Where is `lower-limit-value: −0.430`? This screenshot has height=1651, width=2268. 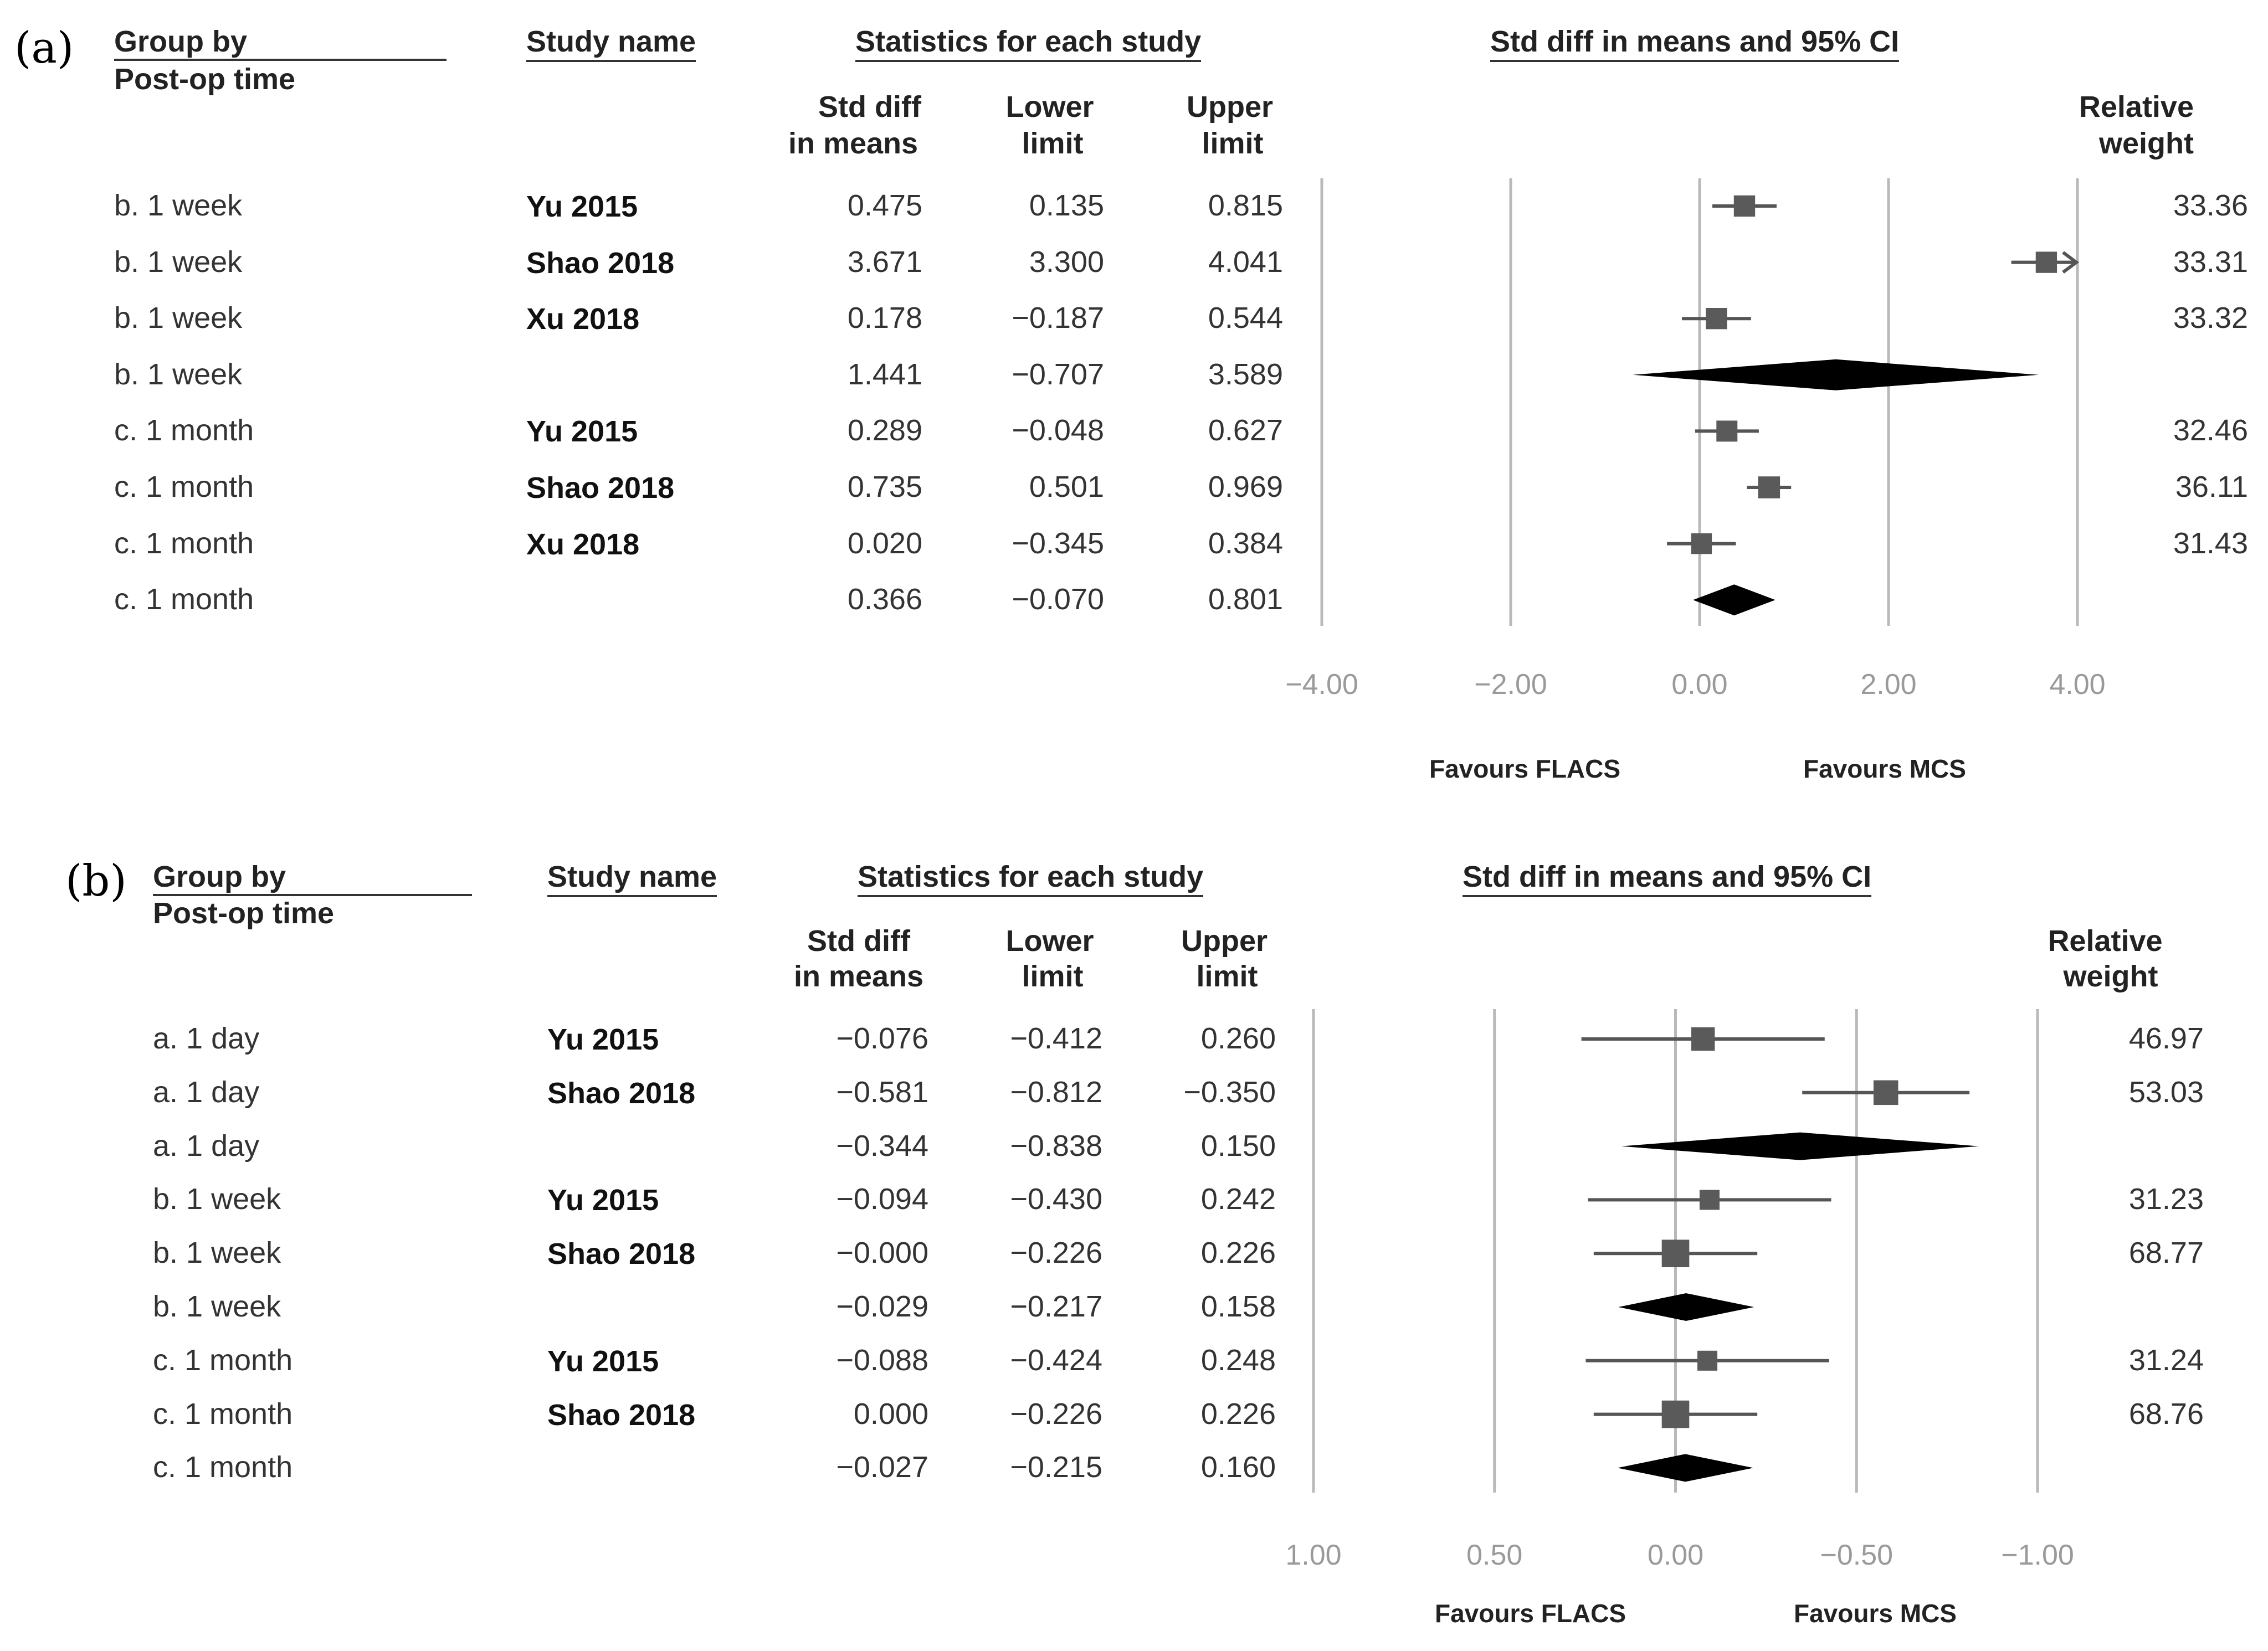 lower-limit-value: −0.430 is located at coordinates (1056, 1199).